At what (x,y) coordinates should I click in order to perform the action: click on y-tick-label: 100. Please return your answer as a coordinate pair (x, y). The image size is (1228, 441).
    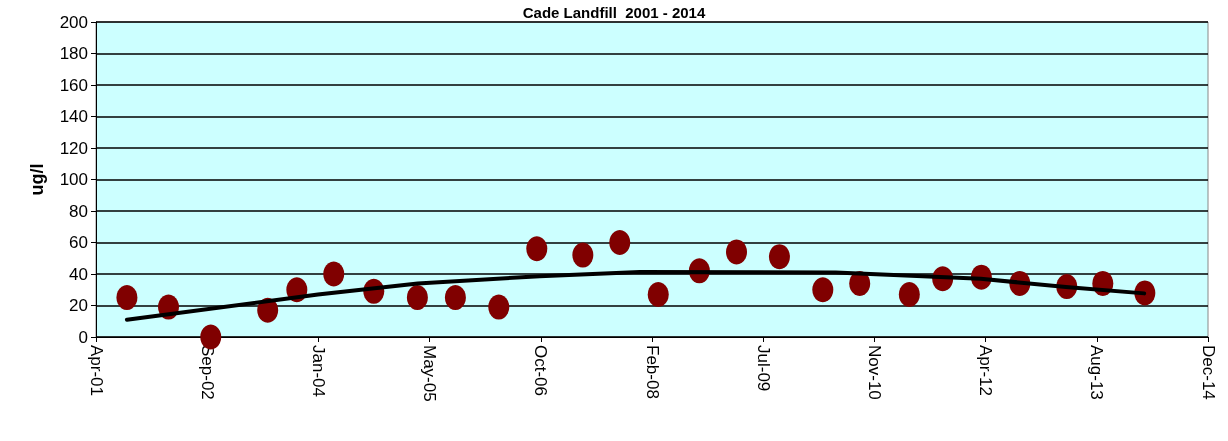
    Looking at the image, I should click on (73, 179).